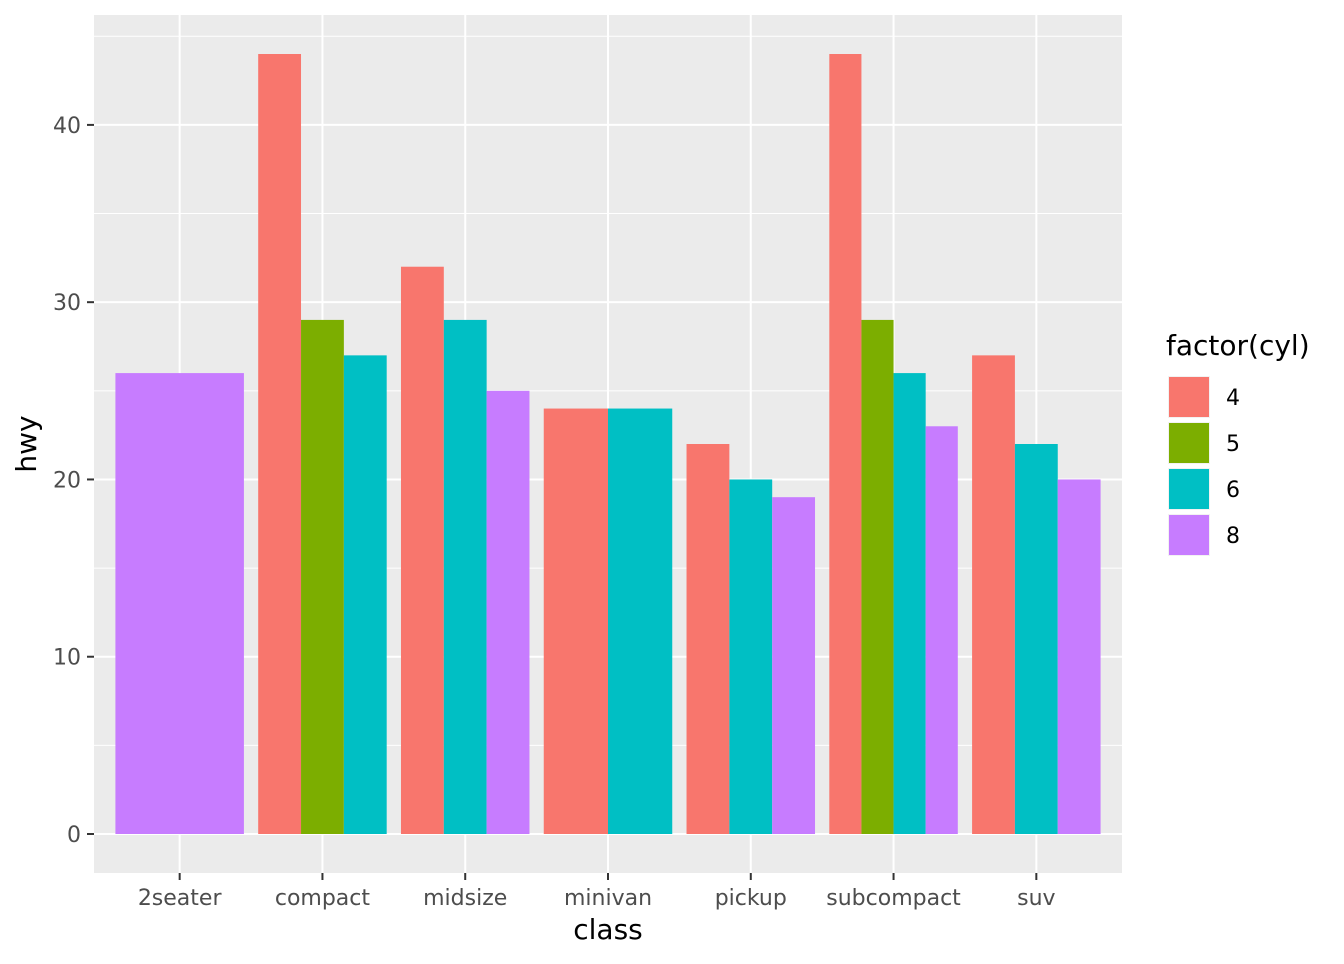 Image resolution: width=1344 pixels, height=964 pixels. What do you see at coordinates (465, 898) in the screenshot?
I see `x-tick-label: midsize` at bounding box center [465, 898].